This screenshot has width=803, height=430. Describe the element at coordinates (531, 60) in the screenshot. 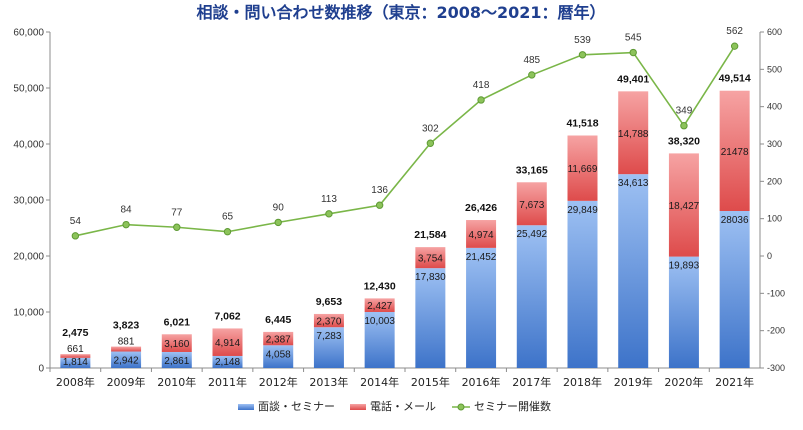

I see `seminar-count-label: 485` at that location.